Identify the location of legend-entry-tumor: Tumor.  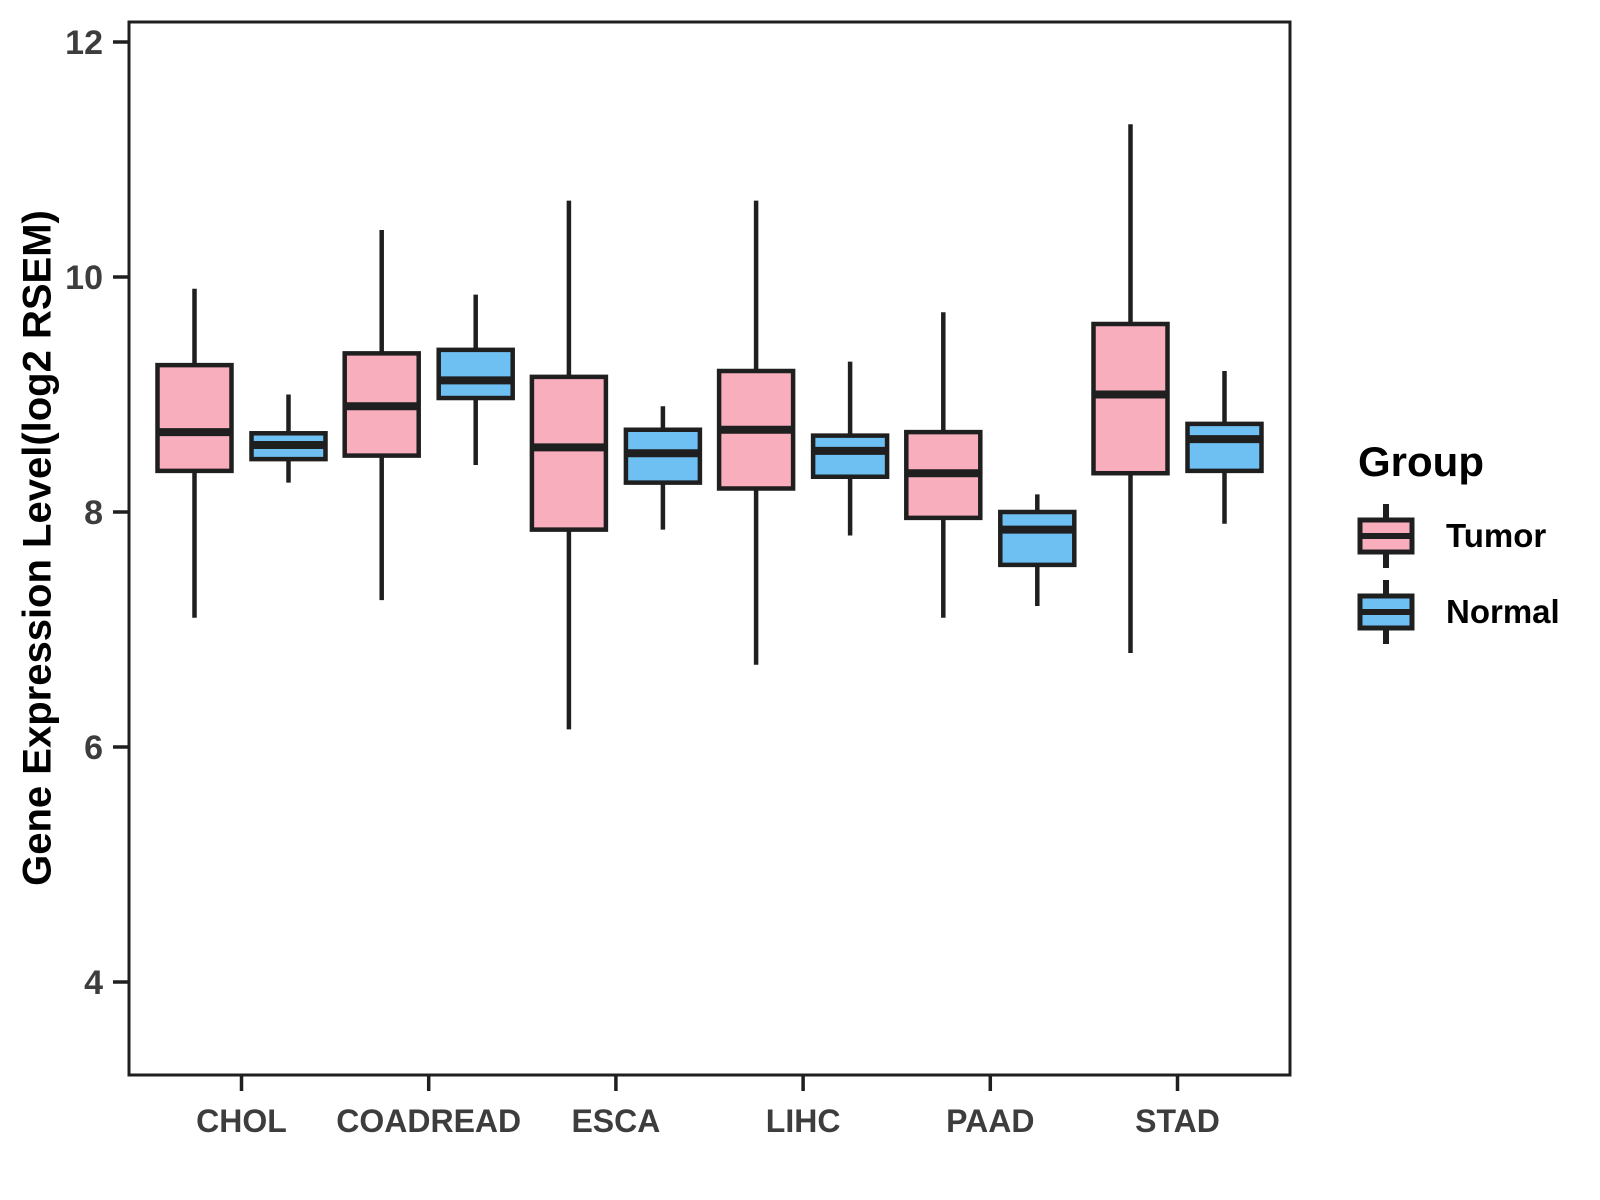
(1460, 536).